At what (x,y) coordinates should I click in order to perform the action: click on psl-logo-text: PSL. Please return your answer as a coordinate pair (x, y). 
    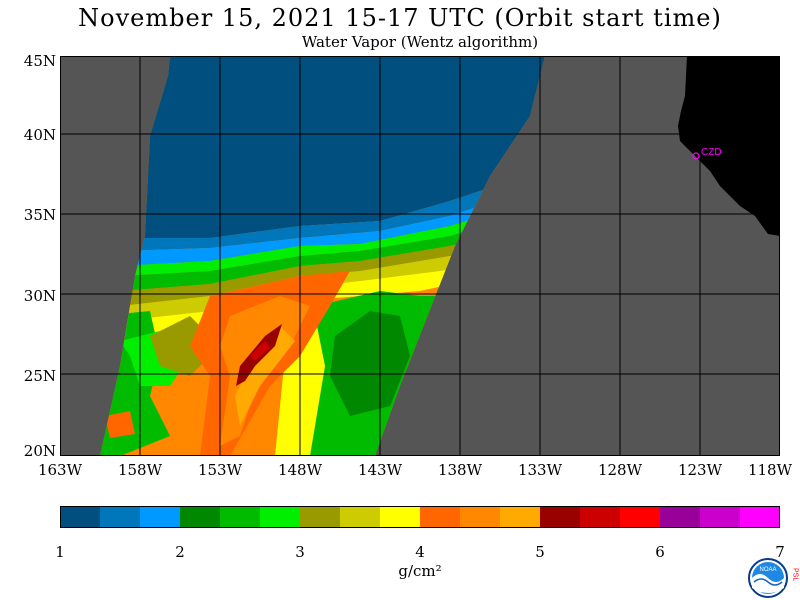
    Looking at the image, I should click on (795, 574).